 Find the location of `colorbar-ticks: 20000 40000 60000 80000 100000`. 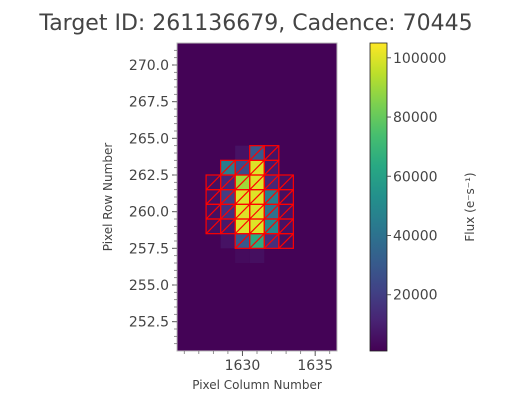

colorbar-ticks: 20000 40000 60000 80000 100000 is located at coordinates (416, 177).